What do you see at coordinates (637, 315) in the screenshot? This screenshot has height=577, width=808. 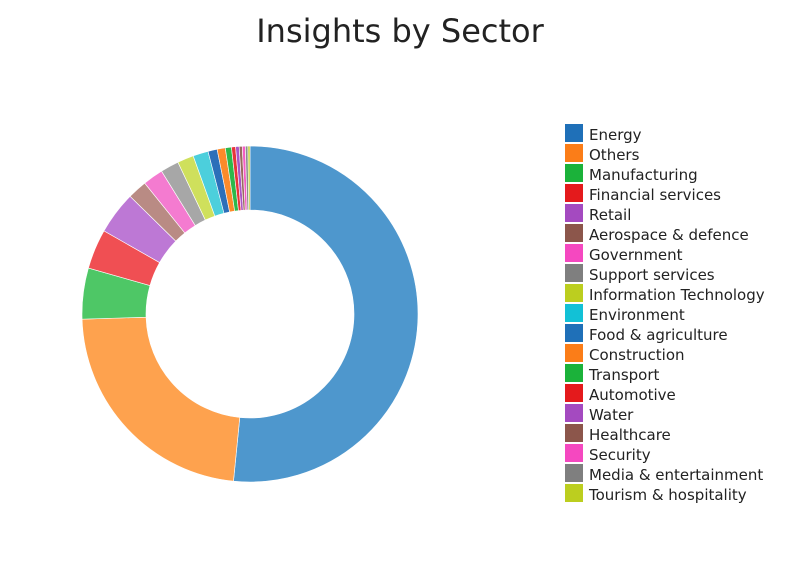 I see `legend-label: Environment` at bounding box center [637, 315].